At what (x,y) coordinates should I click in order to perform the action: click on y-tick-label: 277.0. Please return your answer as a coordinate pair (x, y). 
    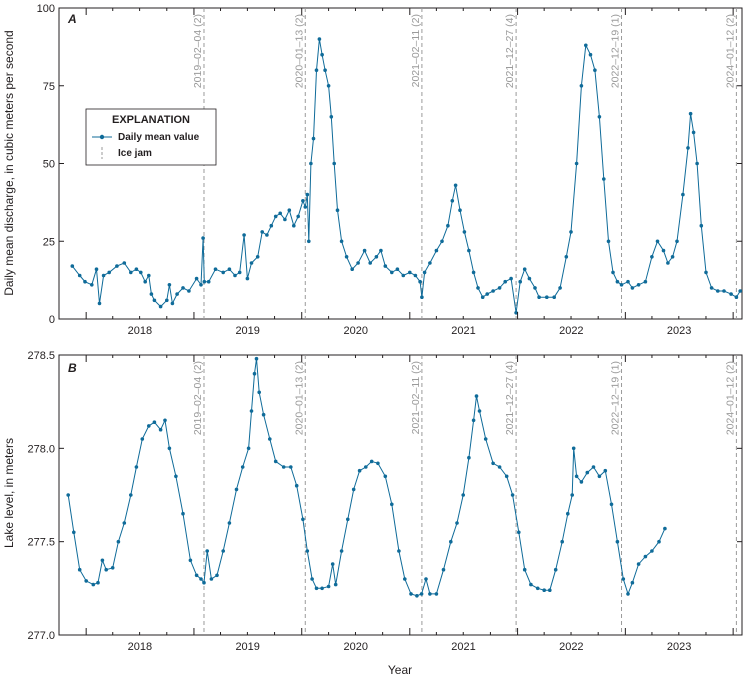
    Looking at the image, I should click on (41, 636).